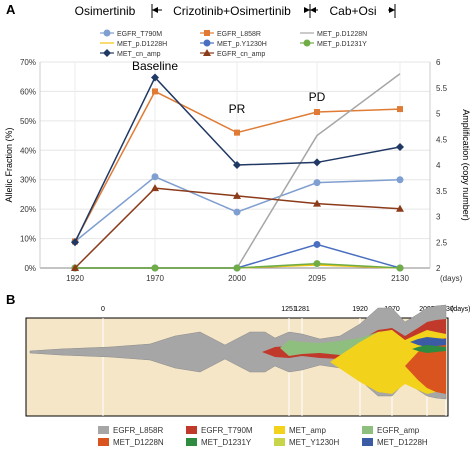 The image size is (474, 454). Describe the element at coordinates (28, 209) in the screenshot. I see `y-tick-label: 20%` at that location.